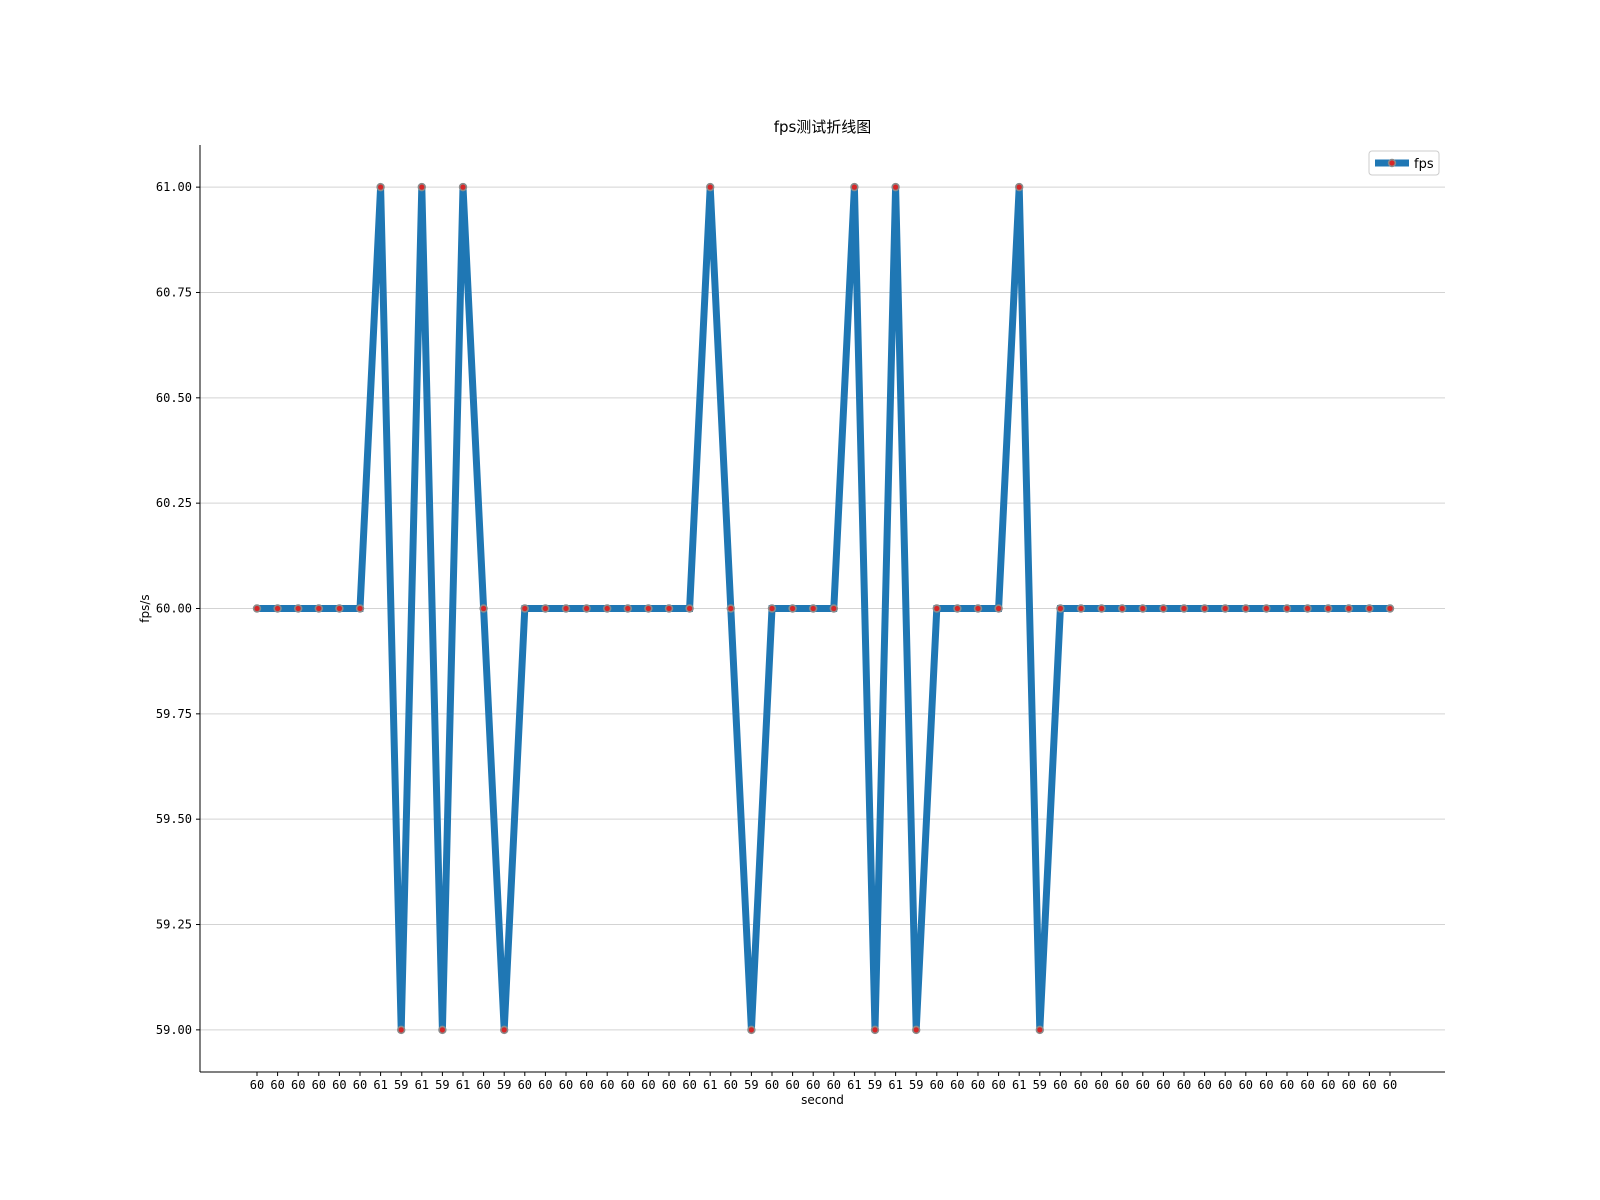  I want to click on chart-title: fps测试折线图, so click(823, 127).